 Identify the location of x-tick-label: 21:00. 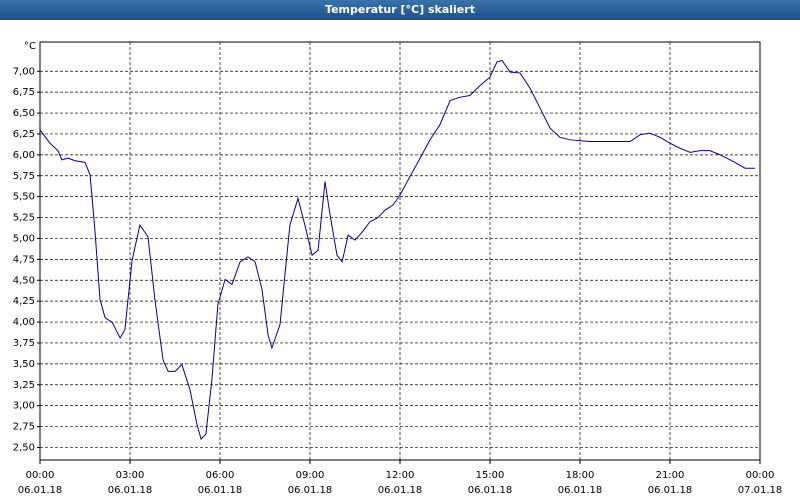
(670, 475).